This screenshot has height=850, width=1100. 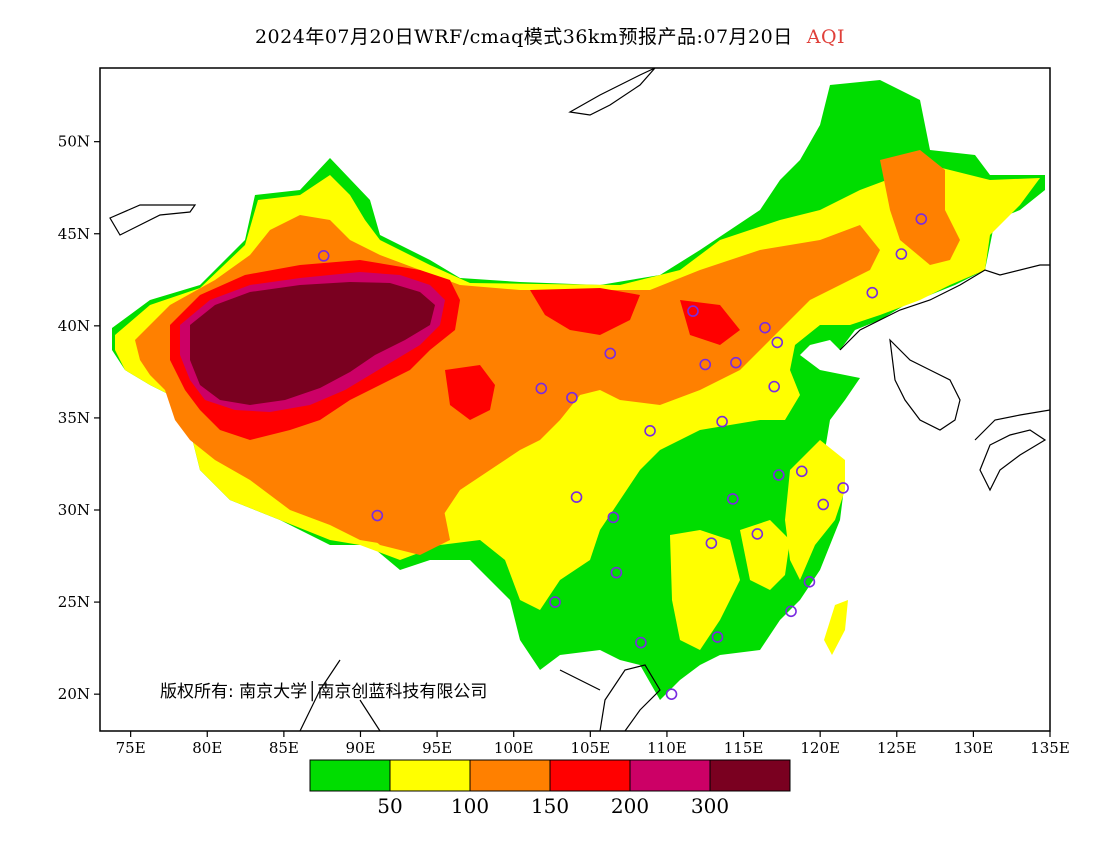 I want to click on color-legend: 50 100 150 200 300, so click(x=550, y=788).